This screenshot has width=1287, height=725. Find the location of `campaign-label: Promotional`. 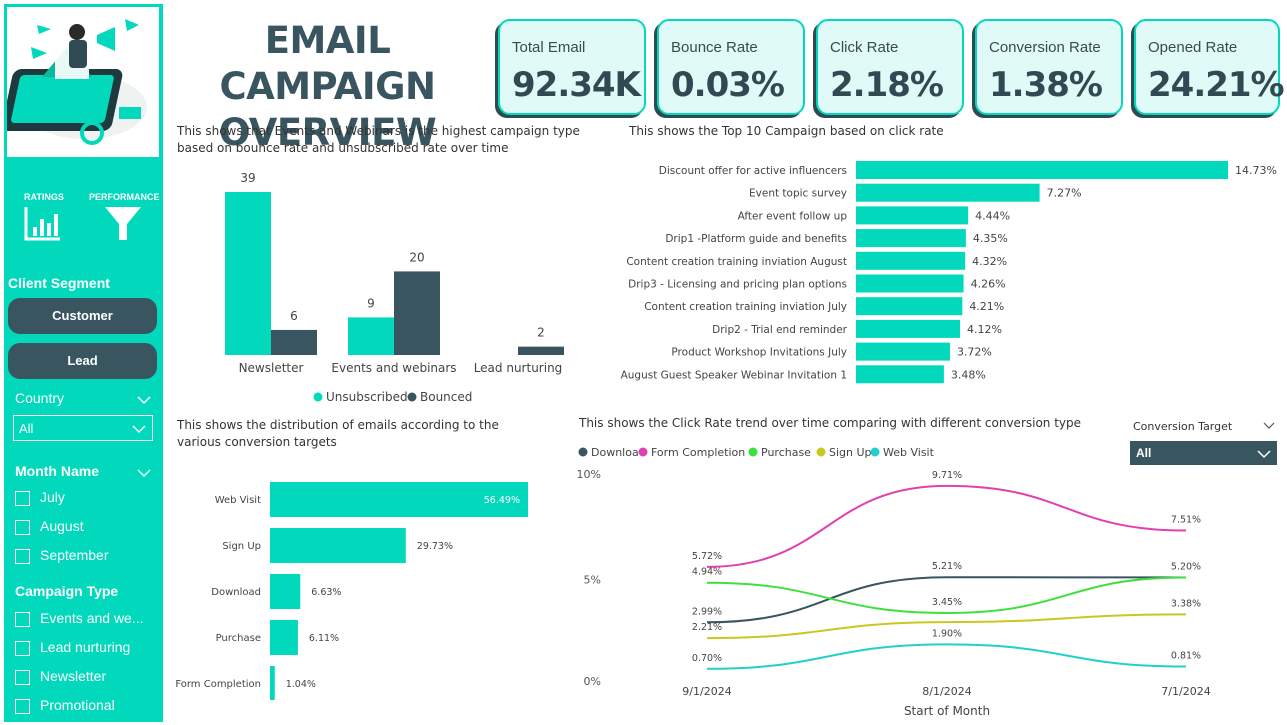

campaign-label: Promotional is located at coordinates (77, 705).